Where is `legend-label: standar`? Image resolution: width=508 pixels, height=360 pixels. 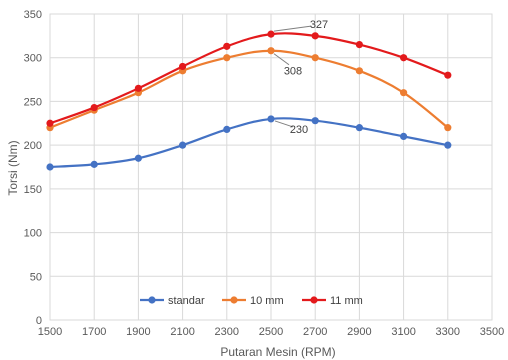 legend-label: standar is located at coordinates (186, 301).